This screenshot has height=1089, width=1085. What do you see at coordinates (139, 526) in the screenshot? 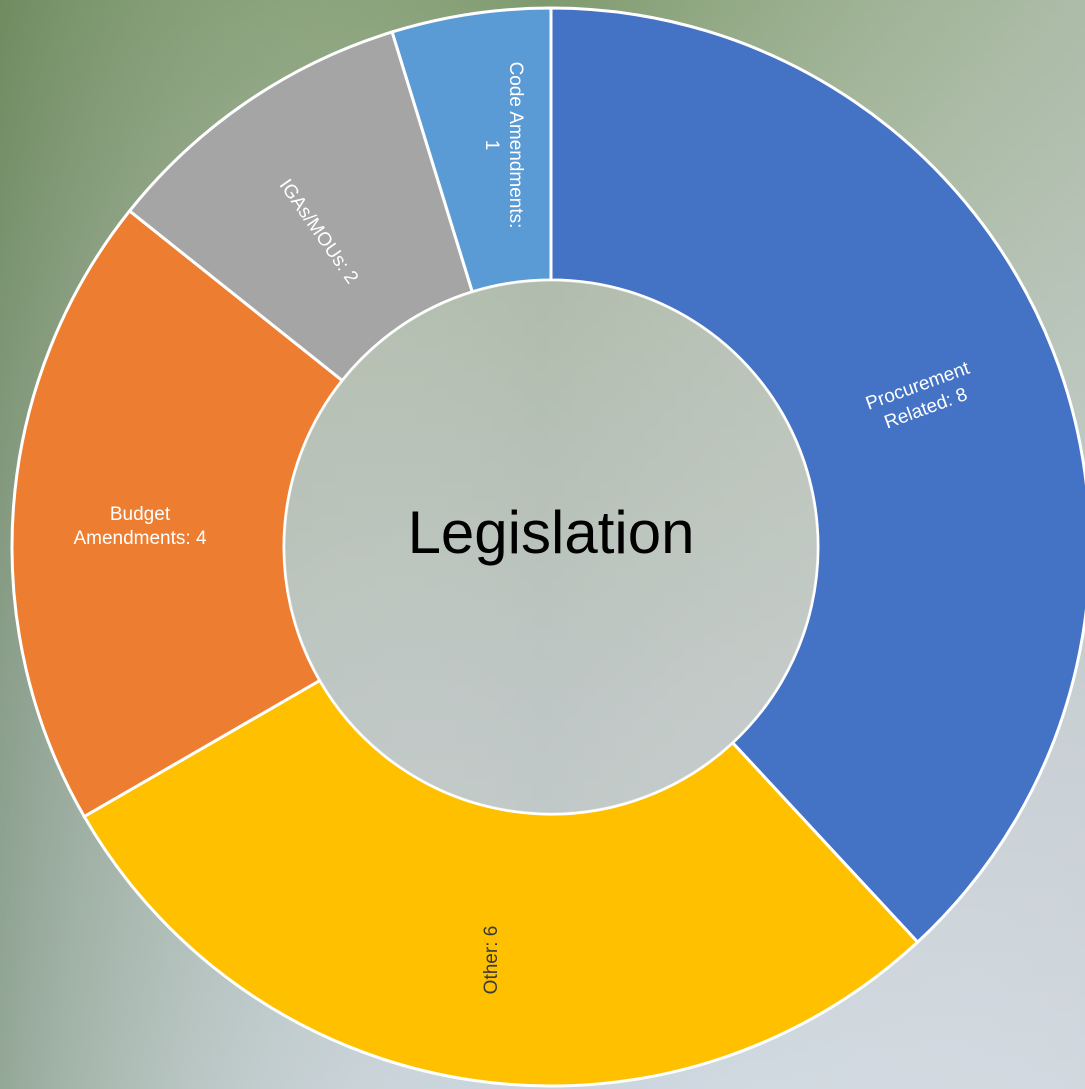
I see `data-label: Budget Amendments: 4` at bounding box center [139, 526].